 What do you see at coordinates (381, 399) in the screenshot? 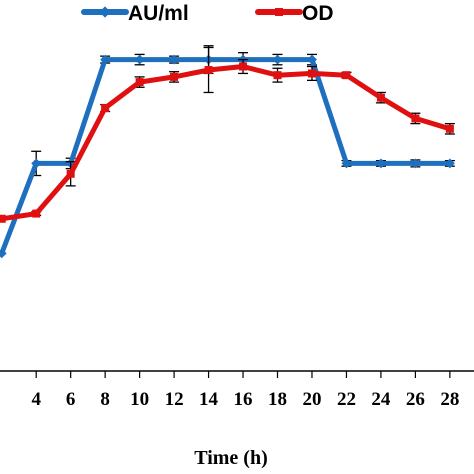
I see `x-tick-label: 24` at bounding box center [381, 399].